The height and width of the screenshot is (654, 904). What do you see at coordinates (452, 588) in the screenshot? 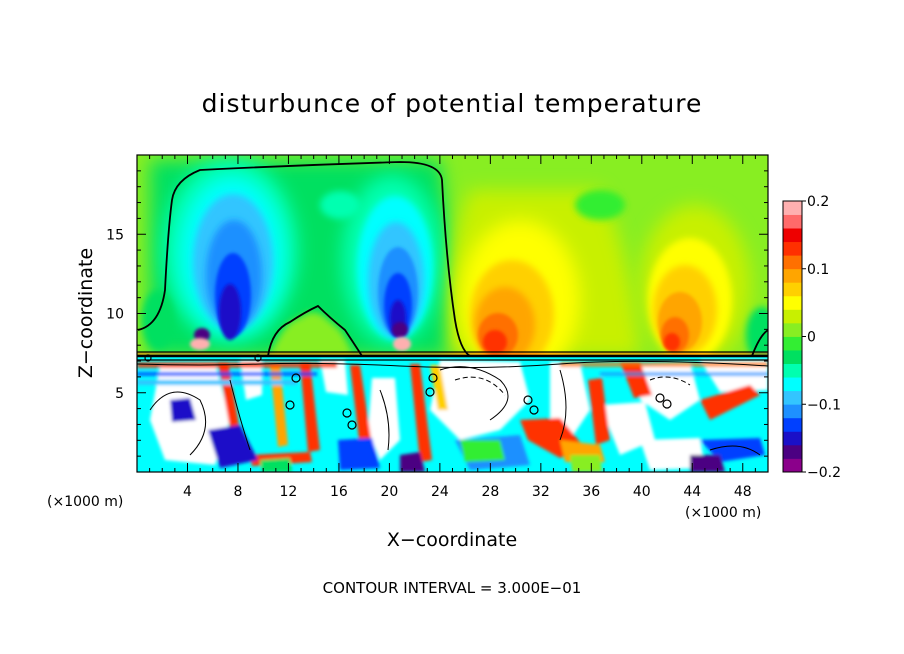
I see `contour-interval-note: CONTOUR INTERVAL = 3.000E−01` at bounding box center [452, 588].